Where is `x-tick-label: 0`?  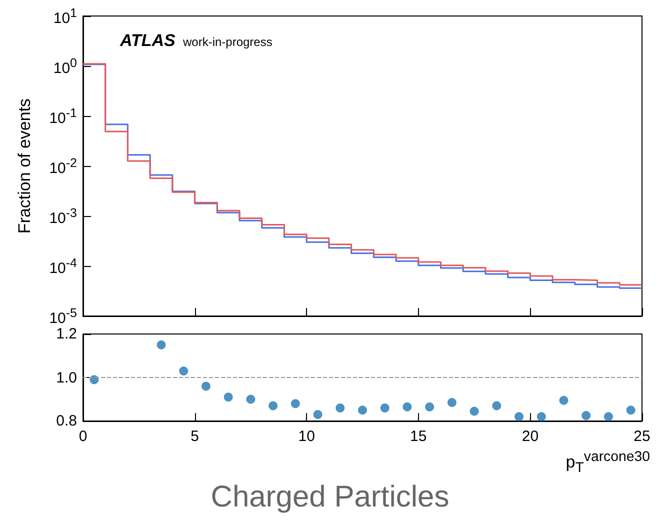
x-tick-label: 0 is located at coordinates (83, 436).